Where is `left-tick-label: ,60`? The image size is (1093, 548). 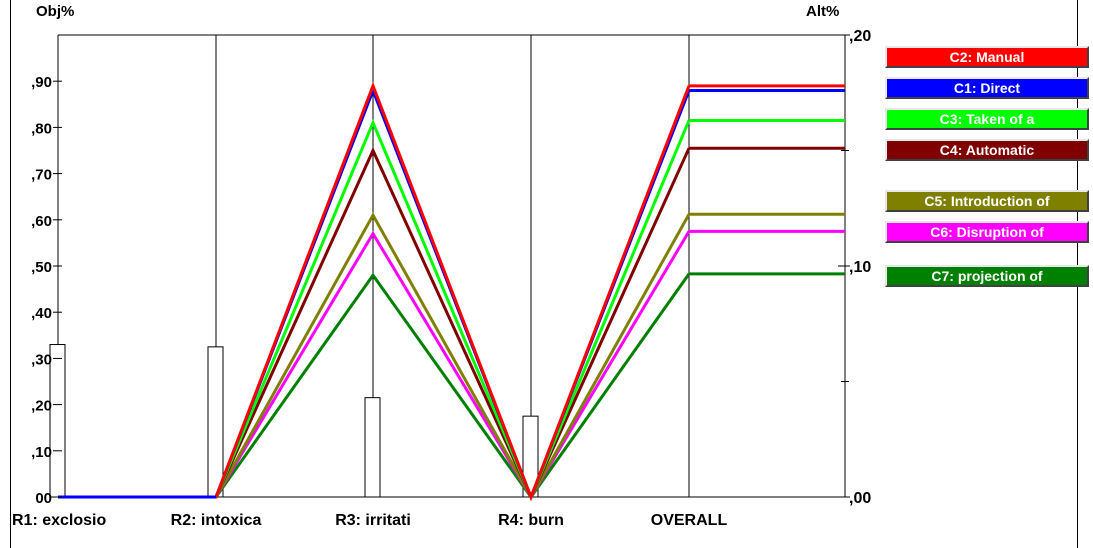
left-tick-label: ,60 is located at coordinates (41, 221).